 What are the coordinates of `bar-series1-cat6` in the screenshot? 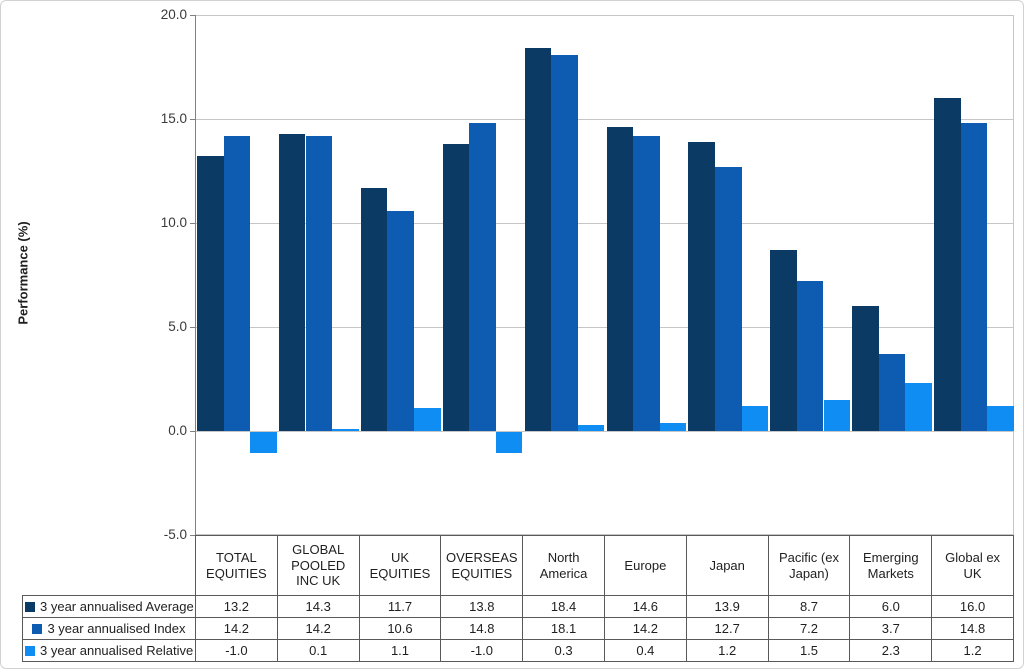 It's located at (620, 279).